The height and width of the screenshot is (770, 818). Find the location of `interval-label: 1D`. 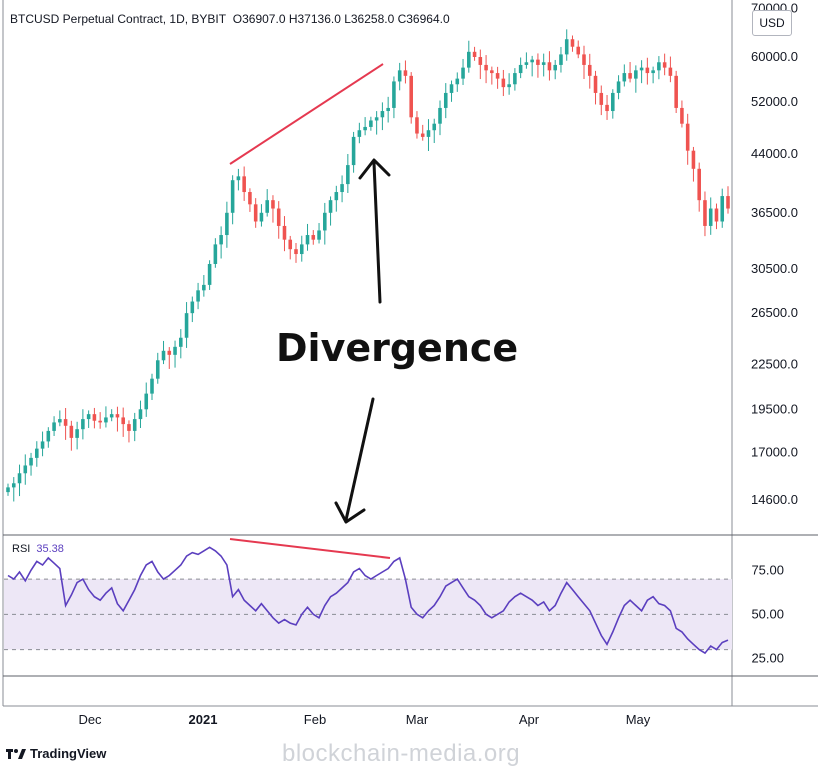

interval-label: 1D is located at coordinates (177, 19).